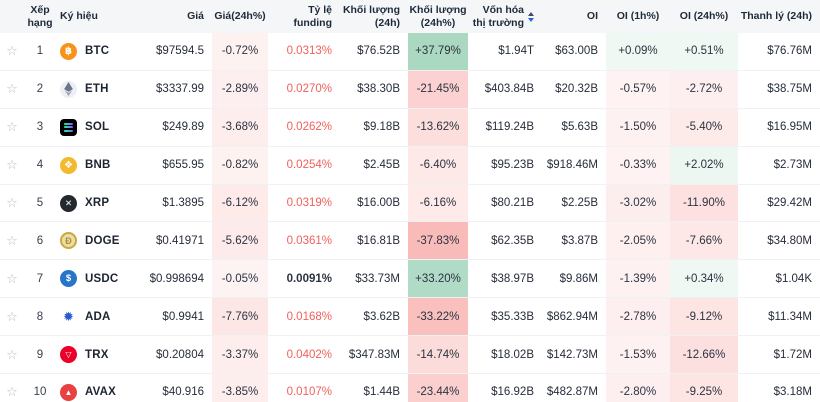 Image resolution: width=820 pixels, height=402 pixels. What do you see at coordinates (512, 316) in the screenshot?
I see `mcap-cell: $35.33B` at bounding box center [512, 316].